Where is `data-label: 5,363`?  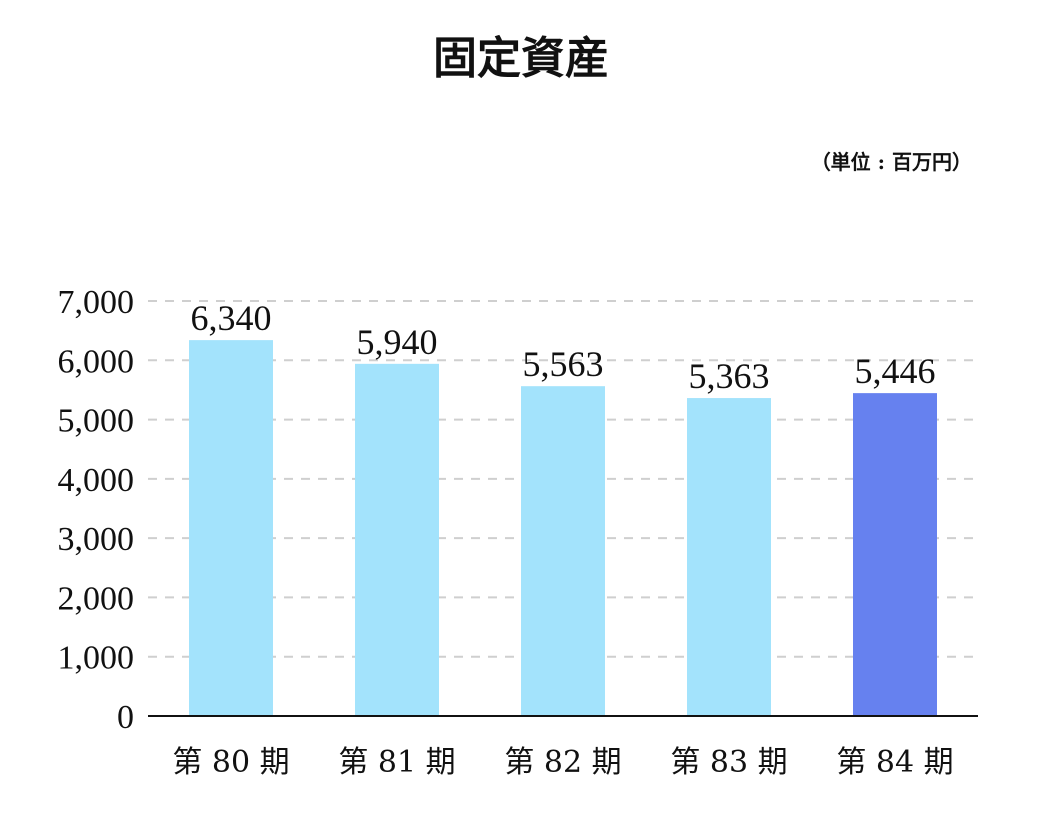
data-label: 5,363 is located at coordinates (729, 376).